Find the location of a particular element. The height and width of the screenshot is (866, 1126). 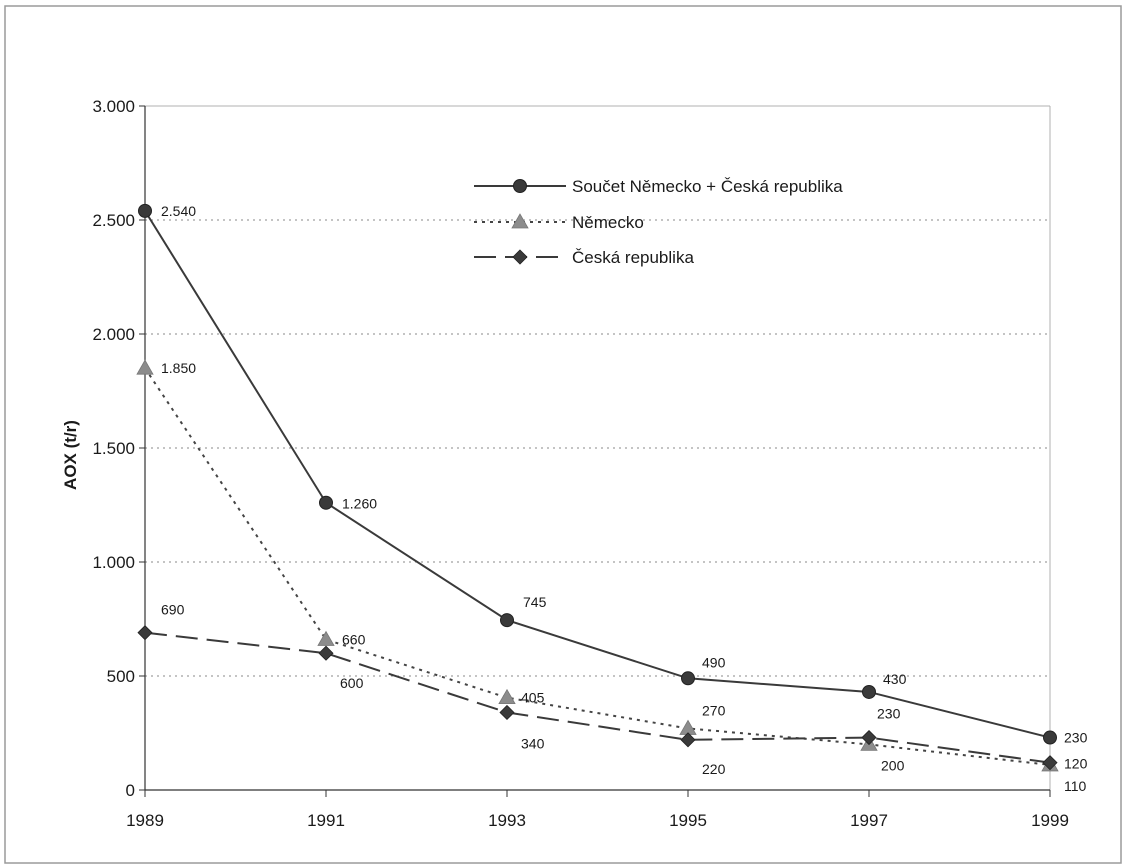

y-tick-label: 0 is located at coordinates (130, 790).